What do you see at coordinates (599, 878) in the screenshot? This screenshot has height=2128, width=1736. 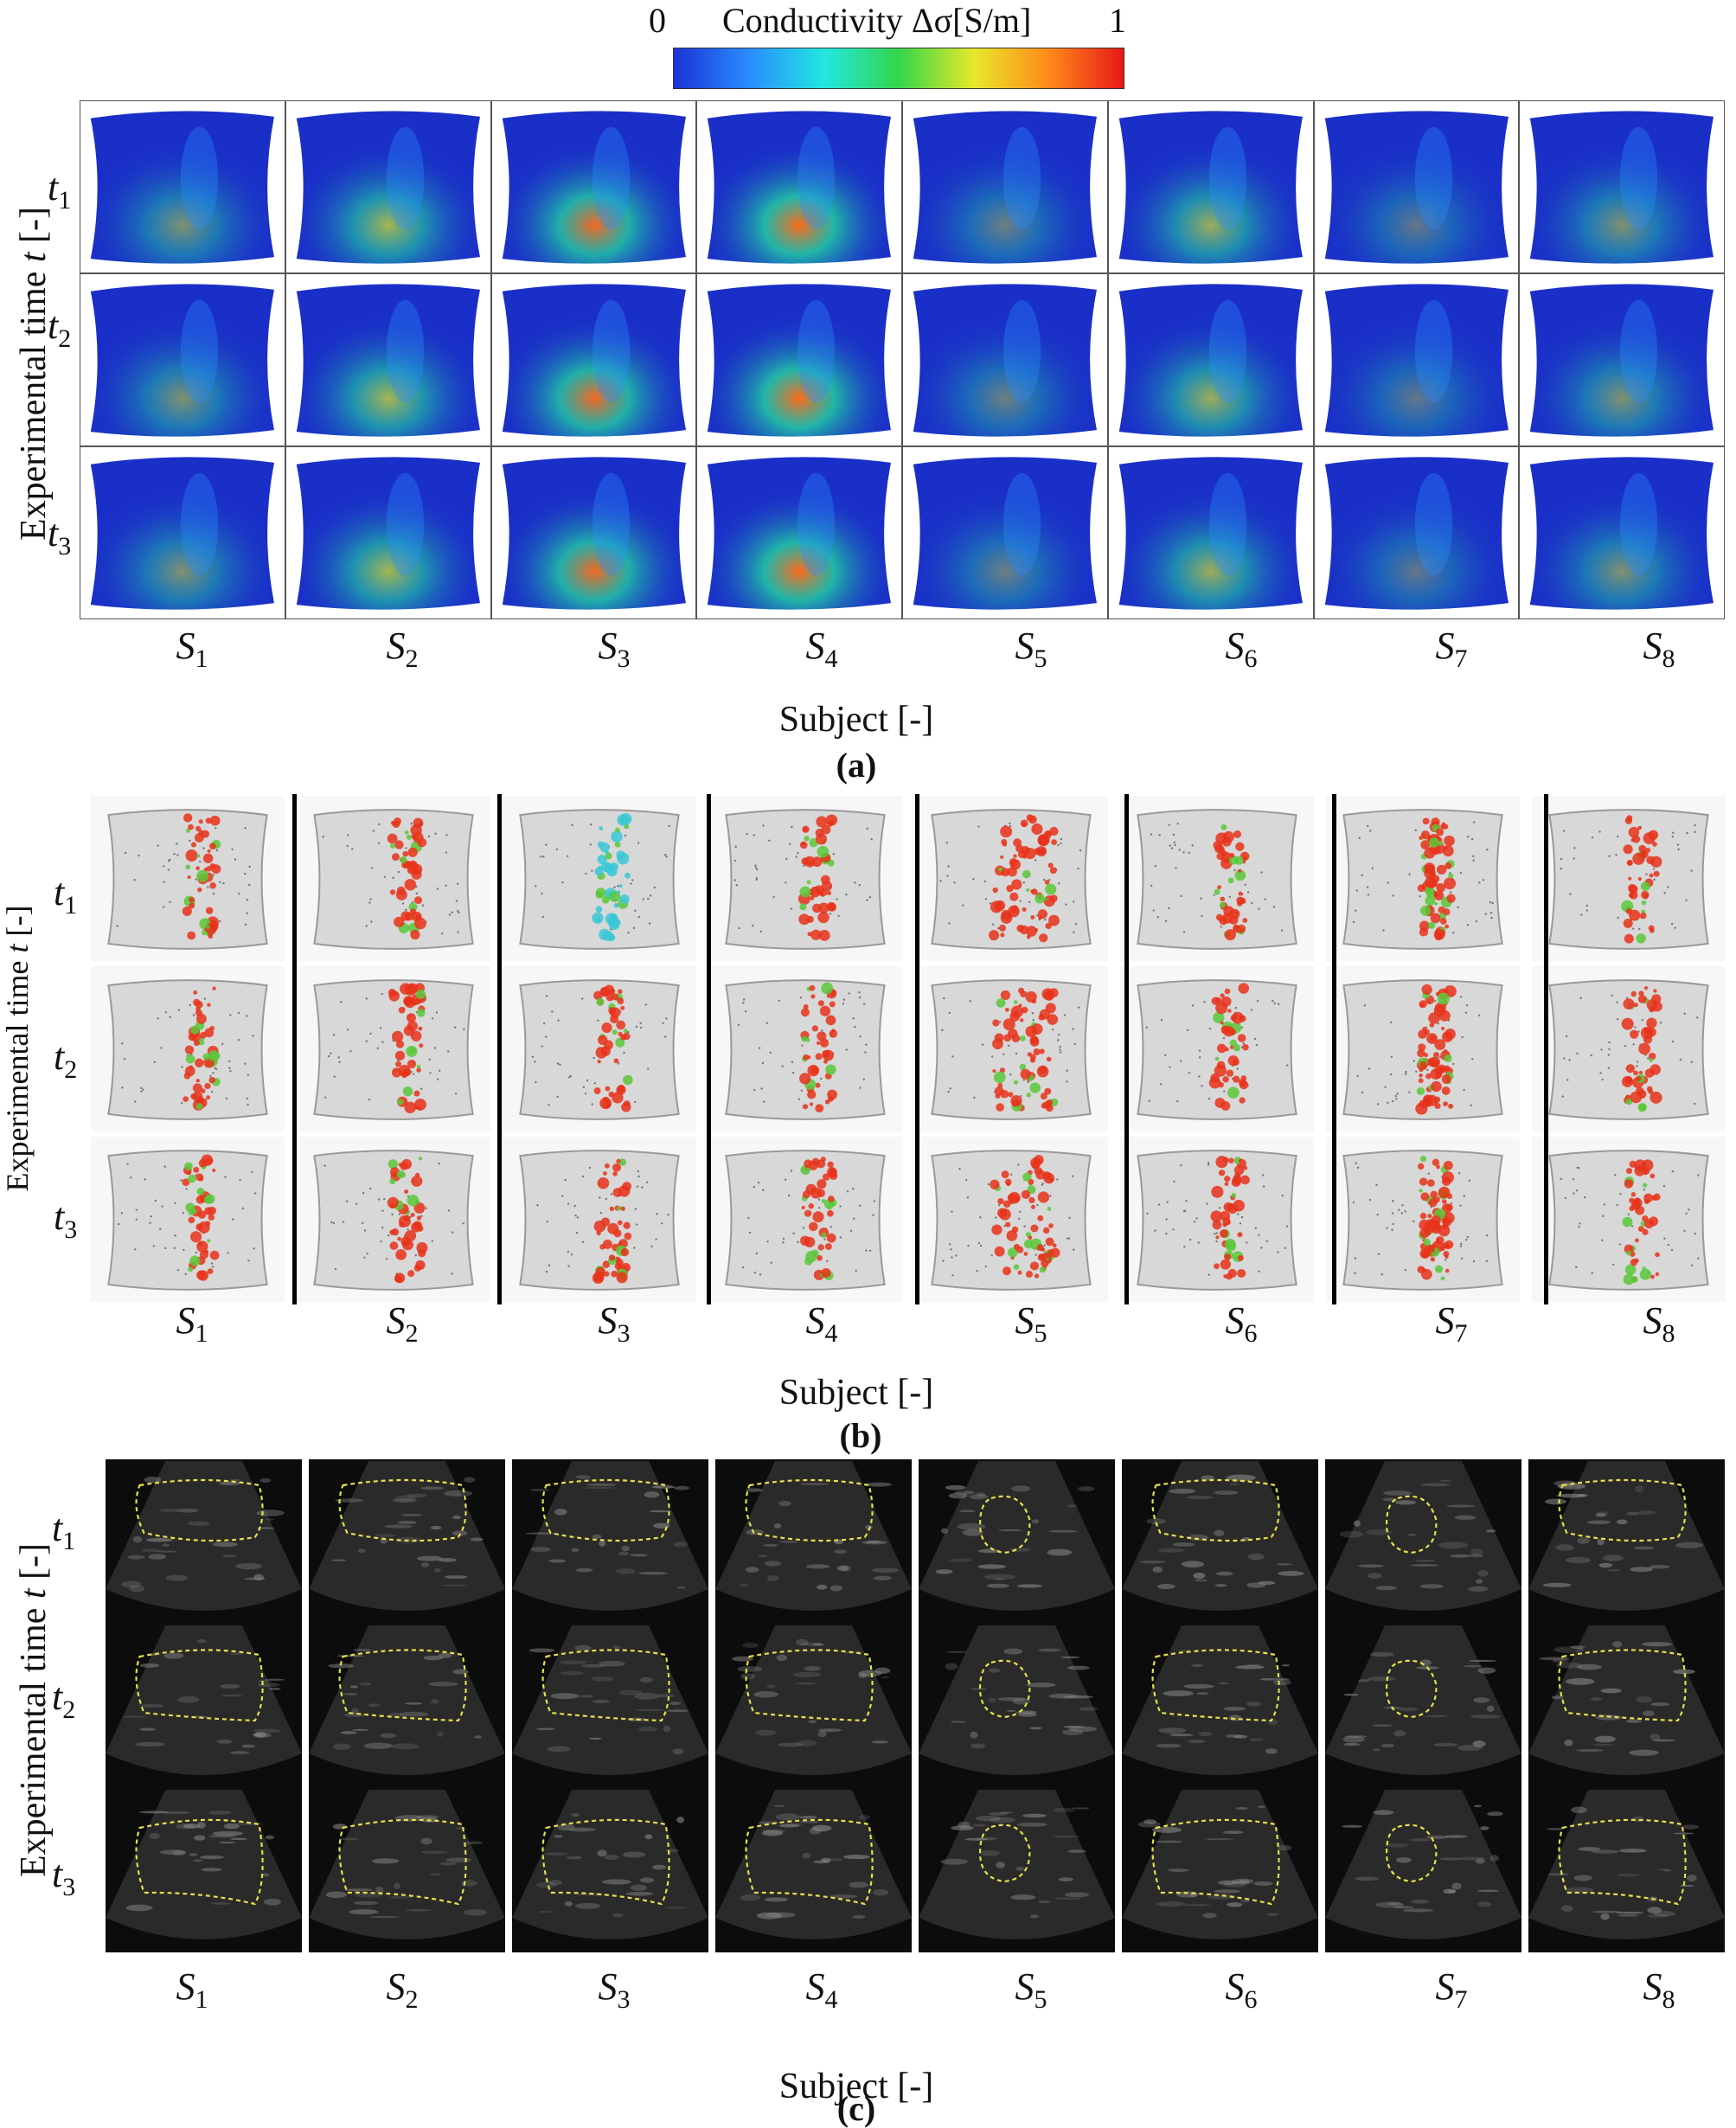 I see `segmentation-mesh-t1-s3` at bounding box center [599, 878].